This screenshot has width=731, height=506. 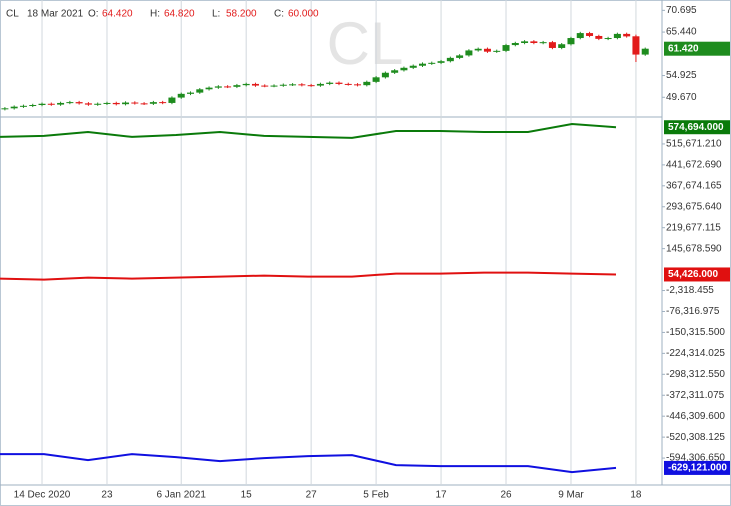 What do you see at coordinates (571, 495) in the screenshot?
I see `x-tick-label: 9 Mar` at bounding box center [571, 495].